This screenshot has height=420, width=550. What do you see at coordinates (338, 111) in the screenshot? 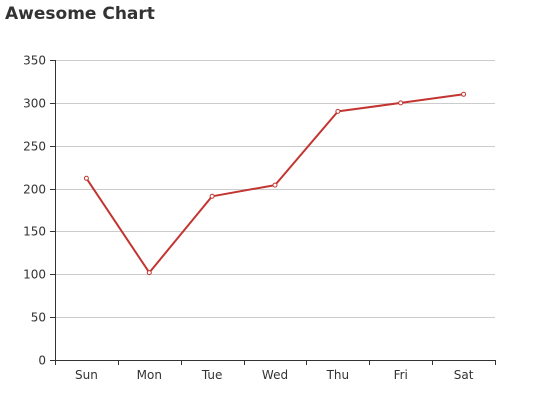
I see `data-point-thu` at bounding box center [338, 111].